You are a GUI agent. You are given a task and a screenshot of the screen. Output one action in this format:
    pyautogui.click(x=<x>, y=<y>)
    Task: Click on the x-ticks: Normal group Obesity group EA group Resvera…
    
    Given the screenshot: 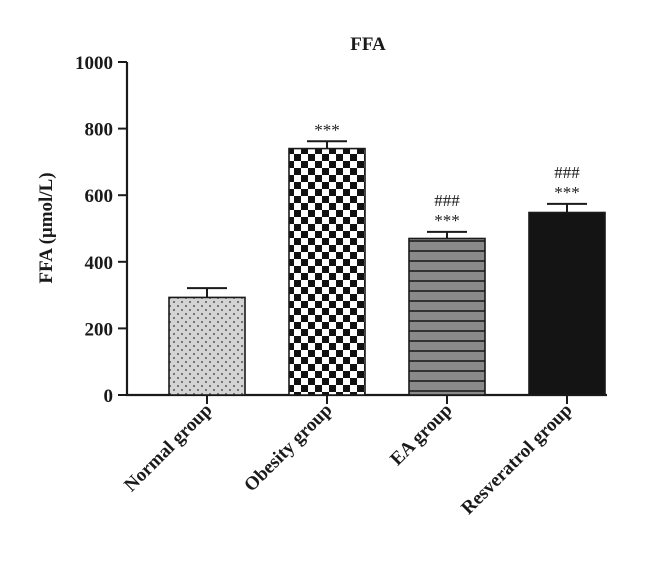 What is the action you would take?
    pyautogui.click(x=348, y=457)
    